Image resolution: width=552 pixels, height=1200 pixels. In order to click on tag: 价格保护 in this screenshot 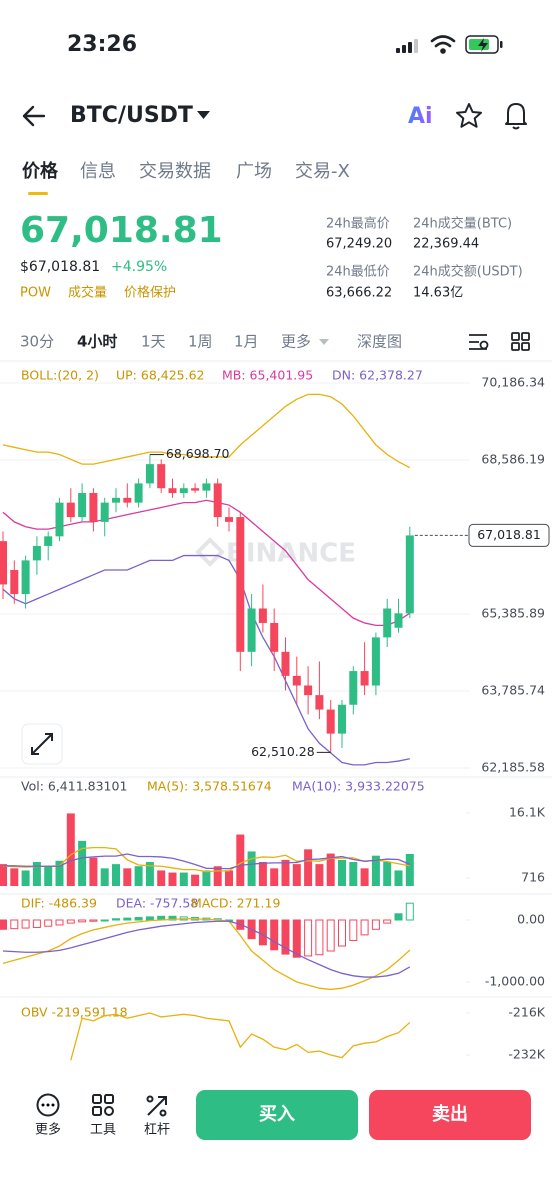, I will do `click(150, 293)`.